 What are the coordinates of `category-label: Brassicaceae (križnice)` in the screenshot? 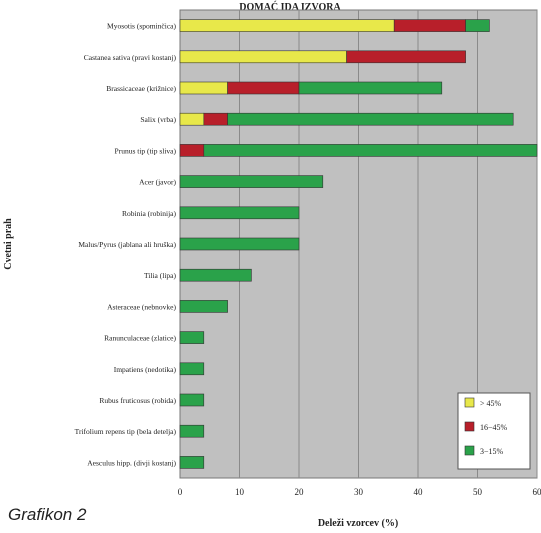 It's located at (141, 88).